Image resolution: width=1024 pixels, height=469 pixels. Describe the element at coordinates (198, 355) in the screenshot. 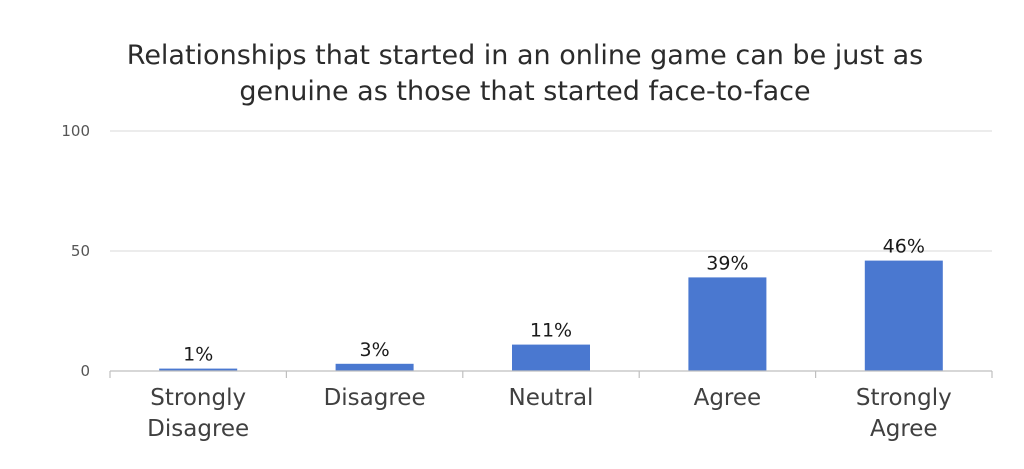

I see `data-label: 1%` at that location.